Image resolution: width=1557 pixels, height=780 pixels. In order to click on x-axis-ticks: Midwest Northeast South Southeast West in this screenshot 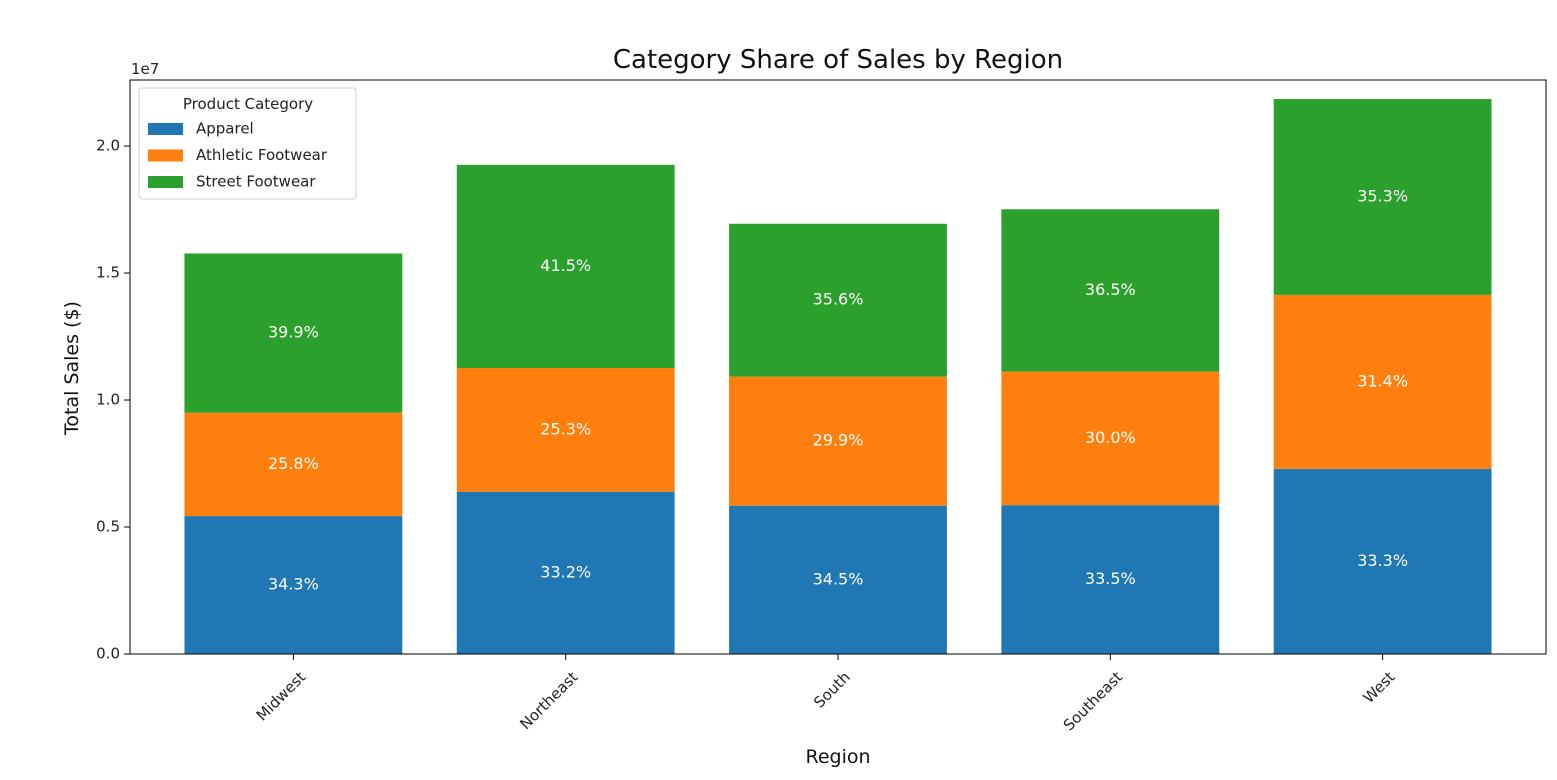, I will do `click(826, 694)`.